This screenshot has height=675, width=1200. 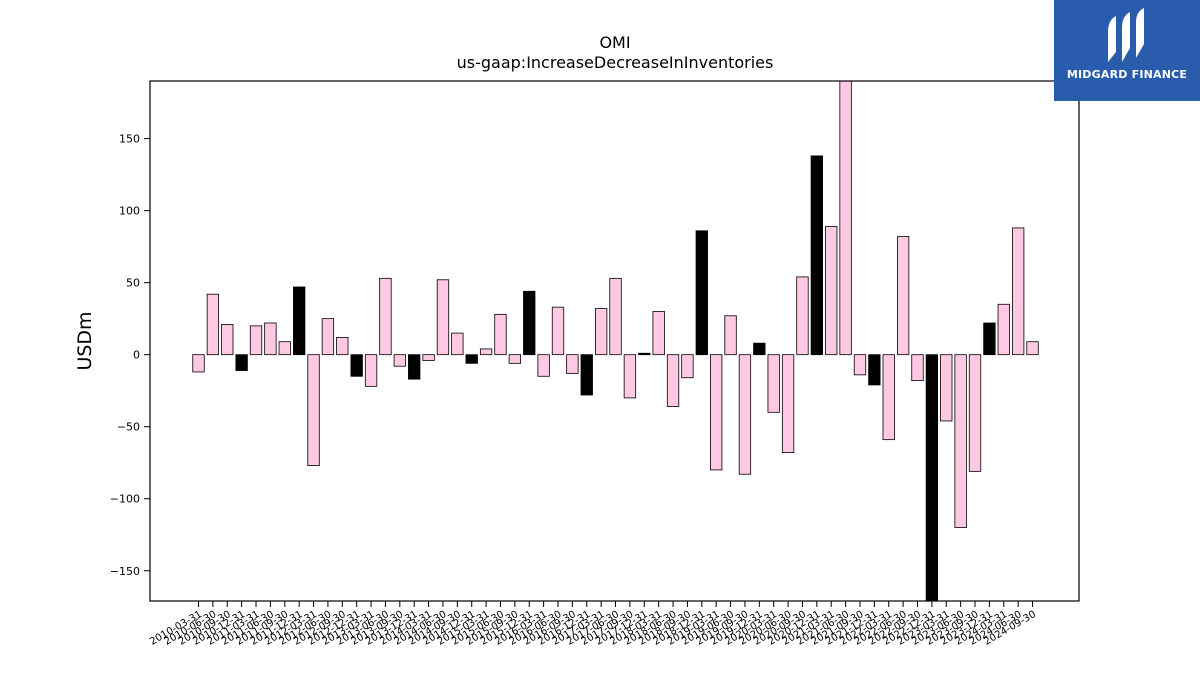 What do you see at coordinates (128, 427) in the screenshot?
I see `y-tick-label: −50` at bounding box center [128, 427].